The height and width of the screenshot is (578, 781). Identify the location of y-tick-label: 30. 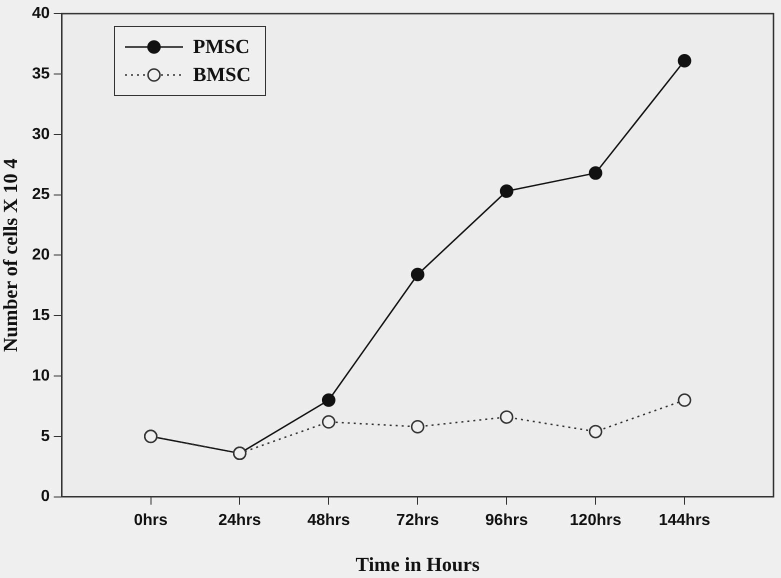
(41, 134).